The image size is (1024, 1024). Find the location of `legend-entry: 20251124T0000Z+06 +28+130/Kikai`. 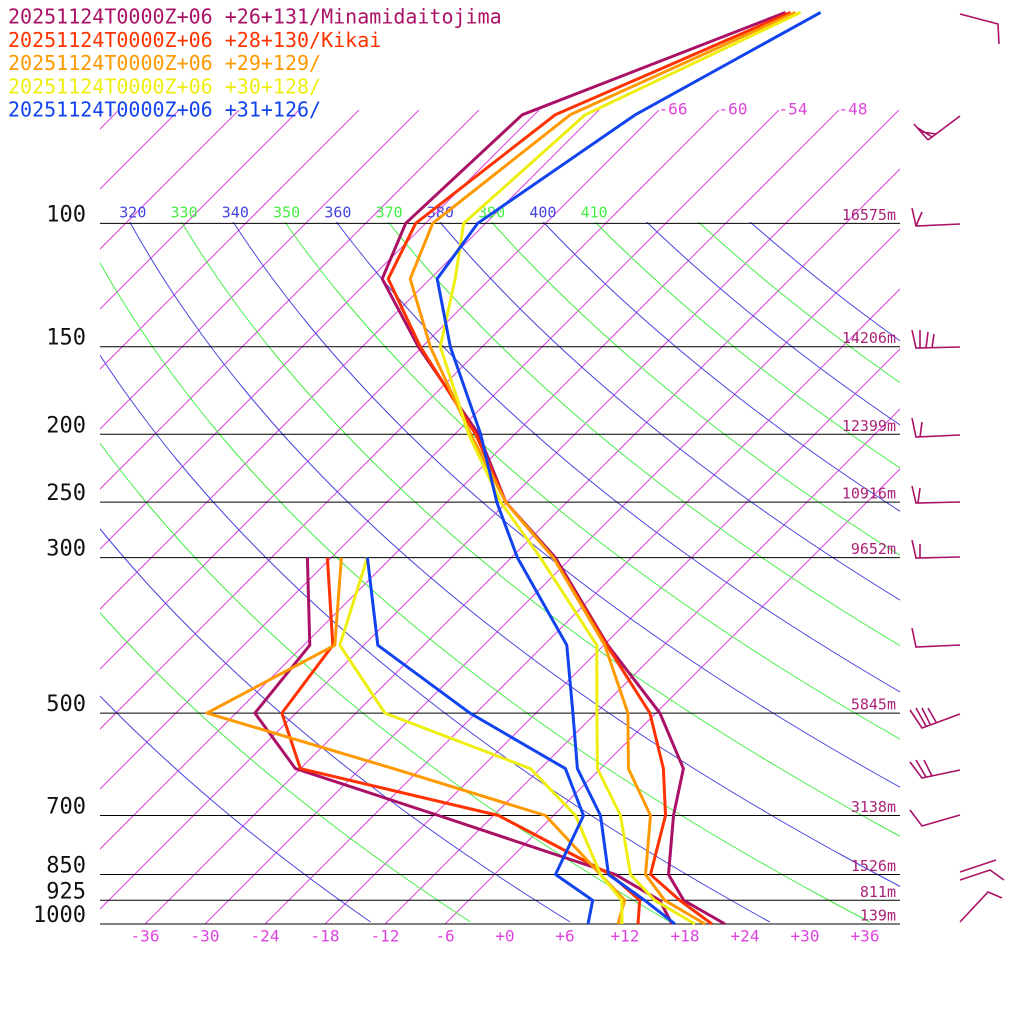

legend-entry: 20251124T0000Z+06 +28+130/Kikai is located at coordinates (194, 40).